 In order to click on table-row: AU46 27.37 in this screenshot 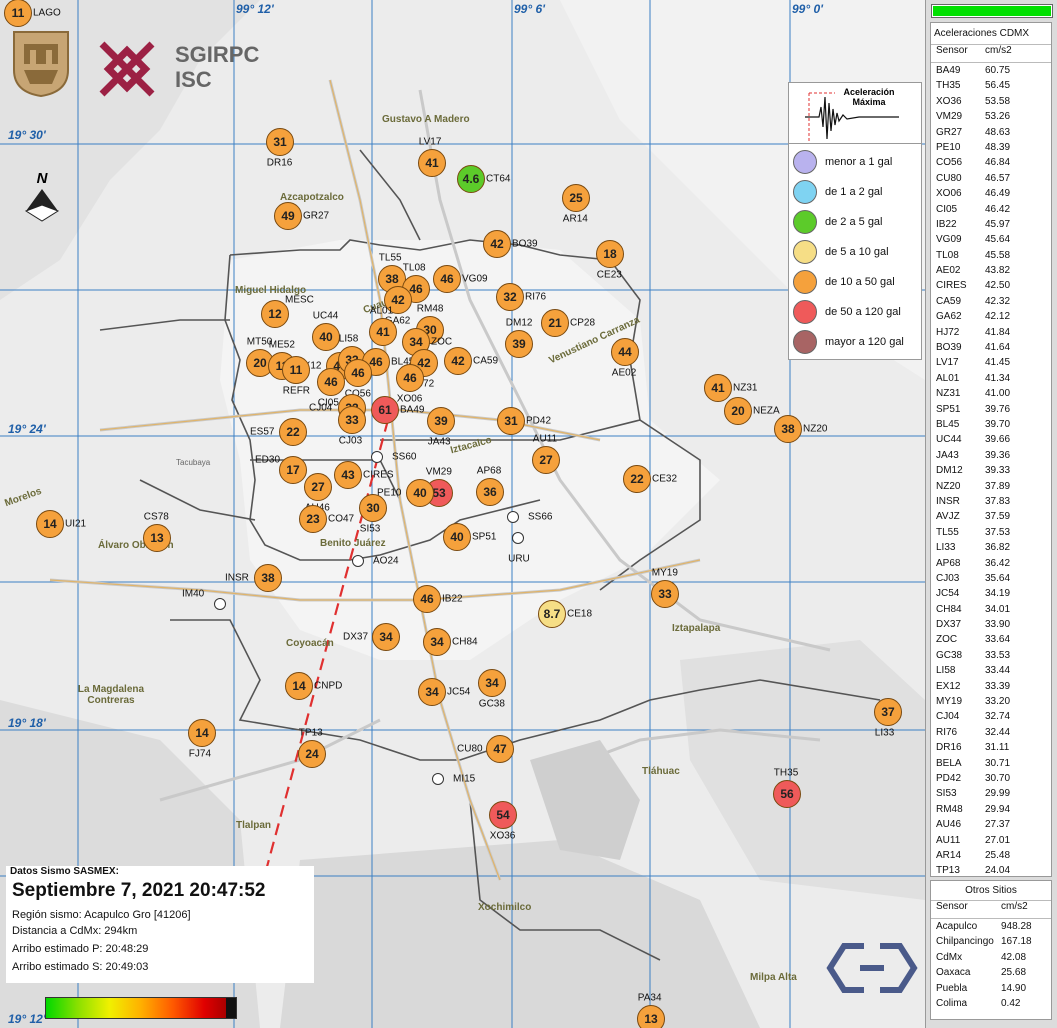, I will do `click(991, 824)`.